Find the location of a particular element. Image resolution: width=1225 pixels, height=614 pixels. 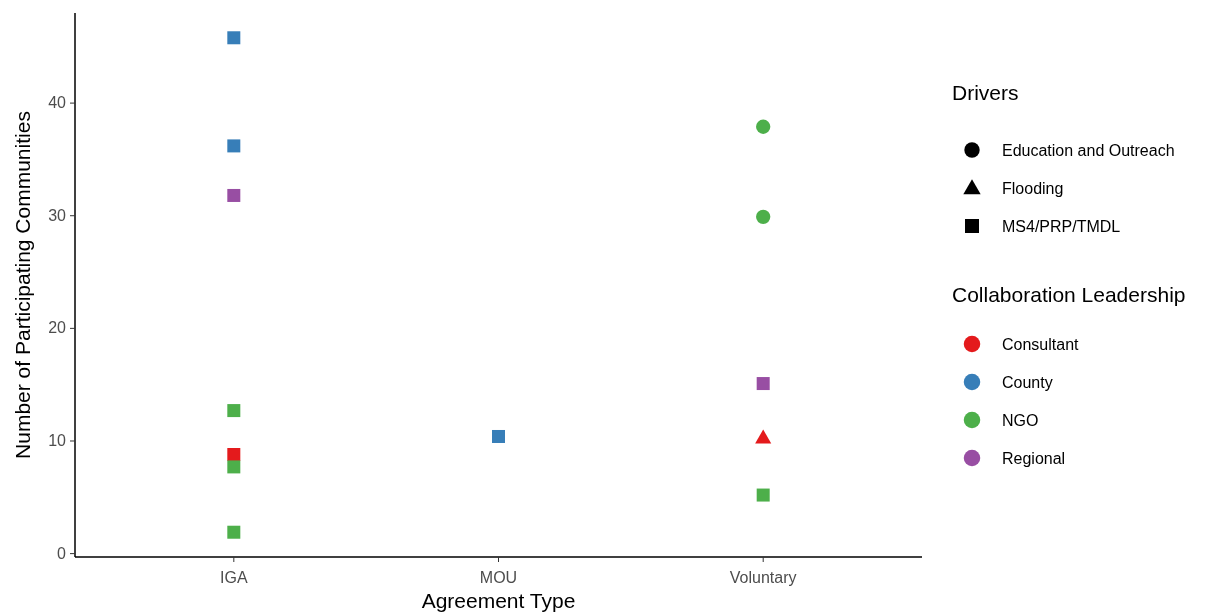

y-tick-label: 40 is located at coordinates (57, 103).